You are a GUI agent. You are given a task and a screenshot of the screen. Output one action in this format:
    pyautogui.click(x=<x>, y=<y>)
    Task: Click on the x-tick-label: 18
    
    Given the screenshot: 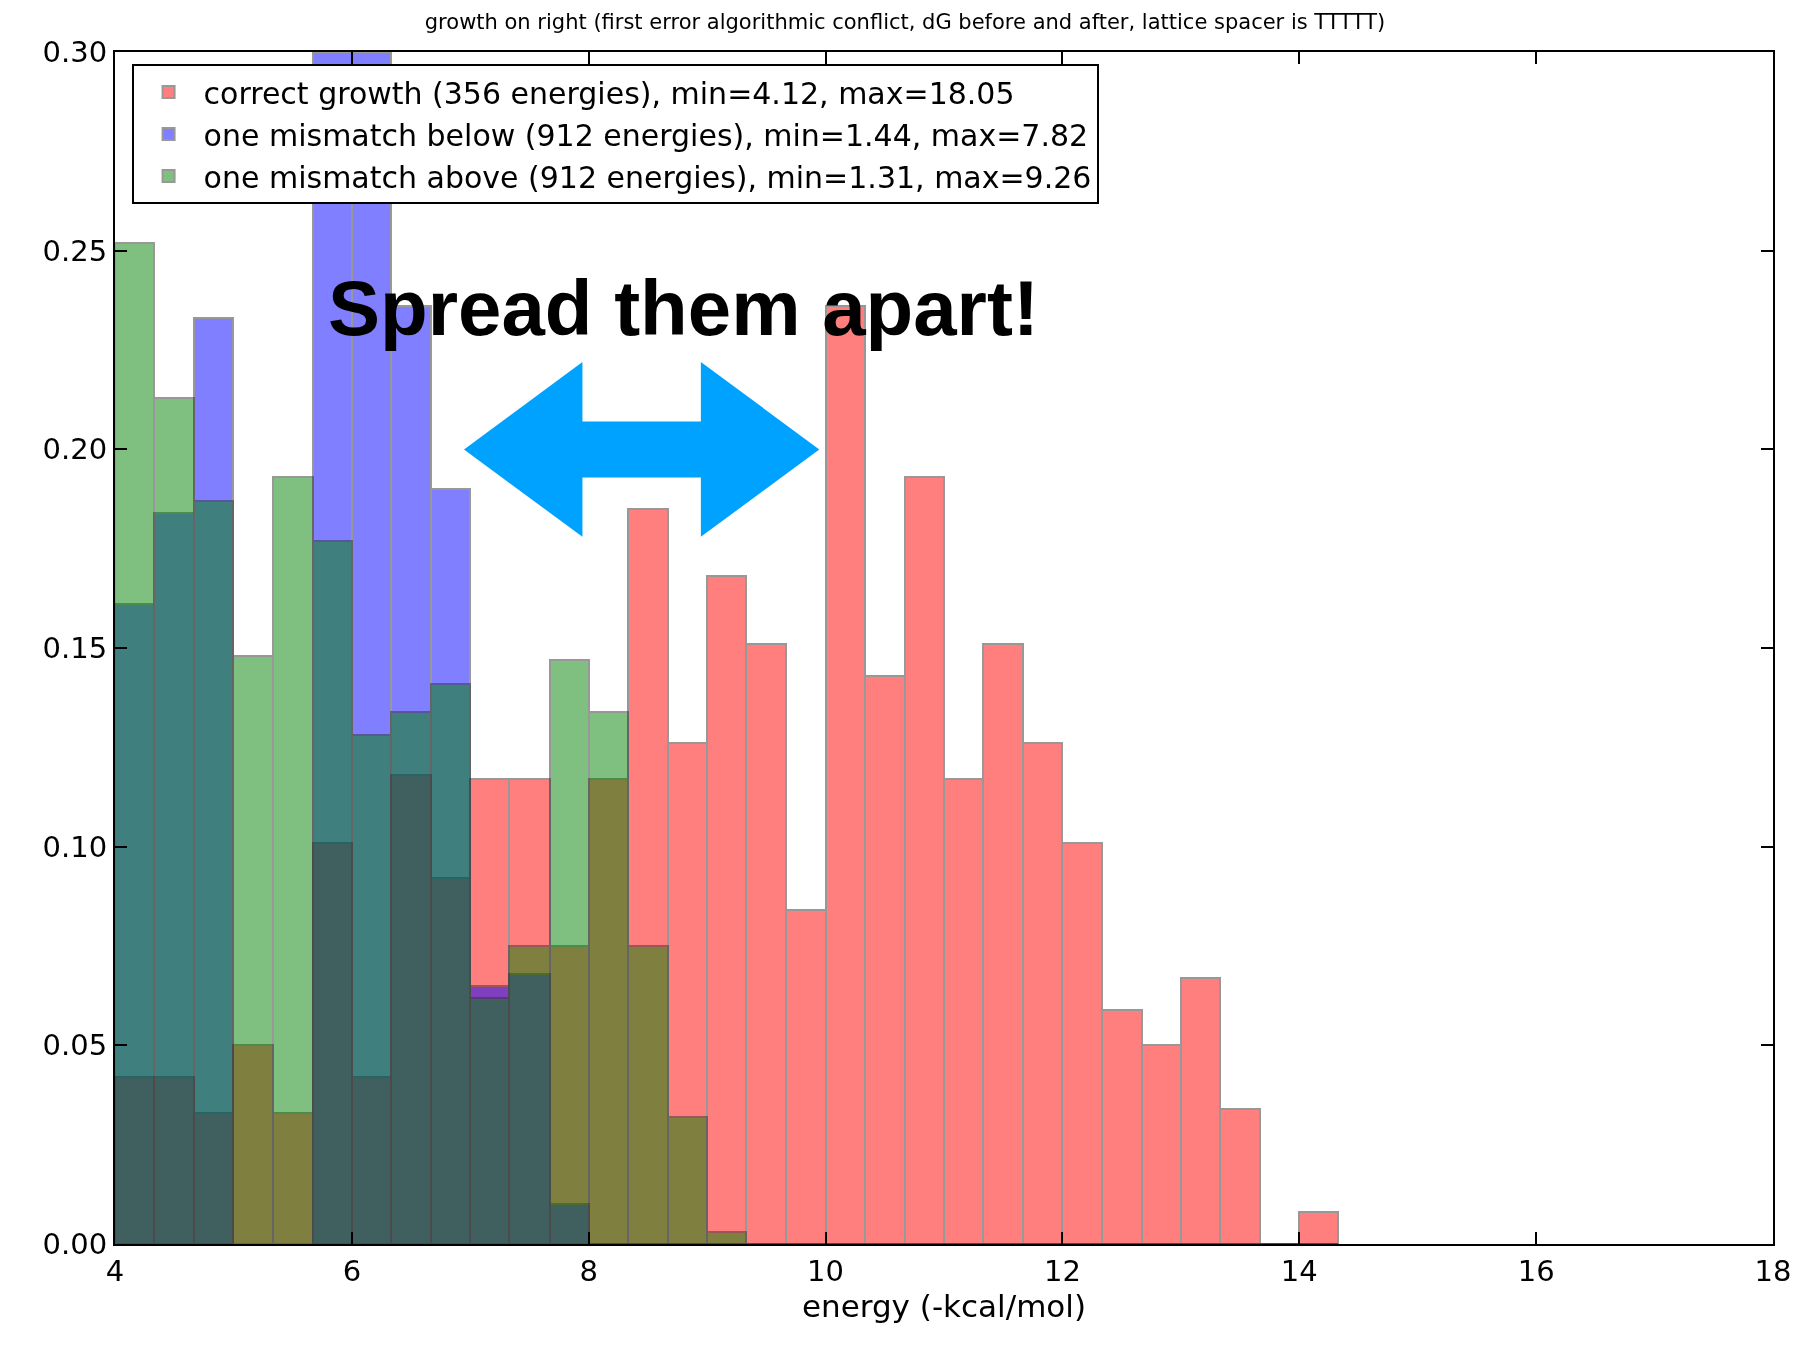 What is the action you would take?
    pyautogui.click(x=1773, y=1270)
    